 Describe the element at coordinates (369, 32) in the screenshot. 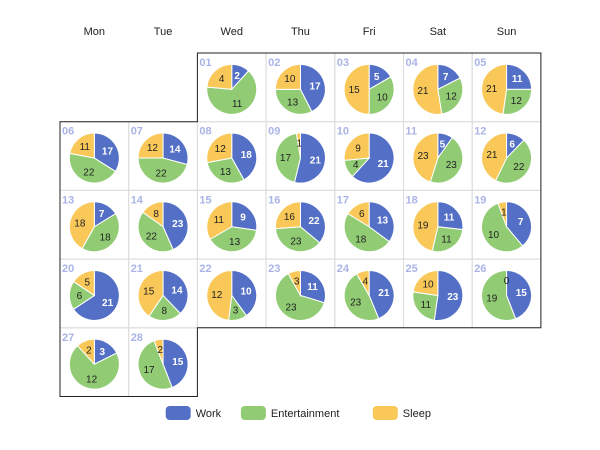

I see `weekday-label-fri: Fri` at that location.